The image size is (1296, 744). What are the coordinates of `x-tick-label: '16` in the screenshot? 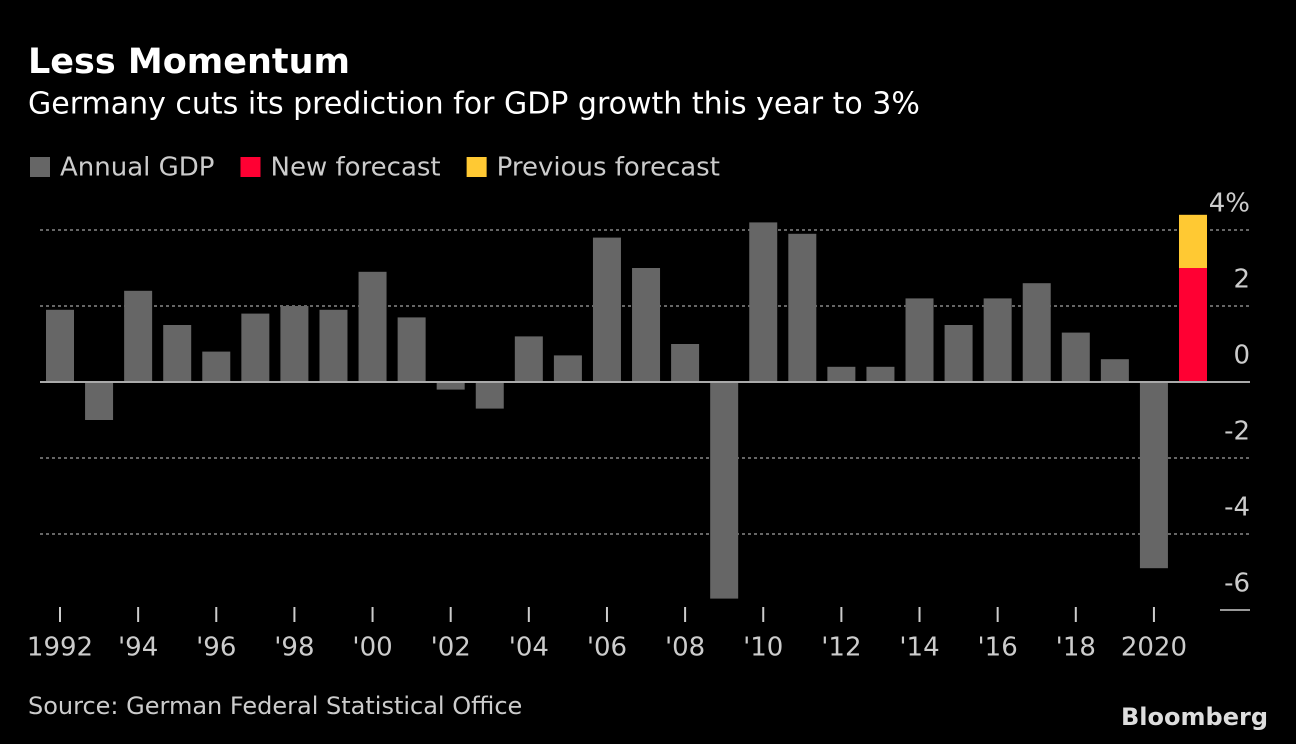 It's located at (998, 648).